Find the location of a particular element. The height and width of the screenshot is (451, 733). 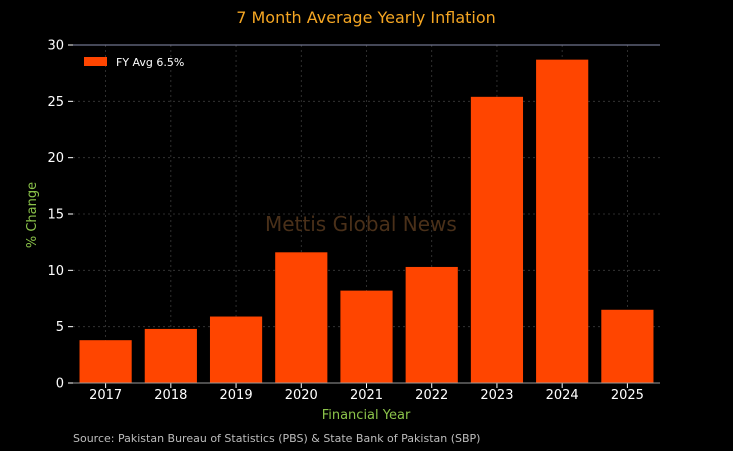

bar-2021 is located at coordinates (366, 336).